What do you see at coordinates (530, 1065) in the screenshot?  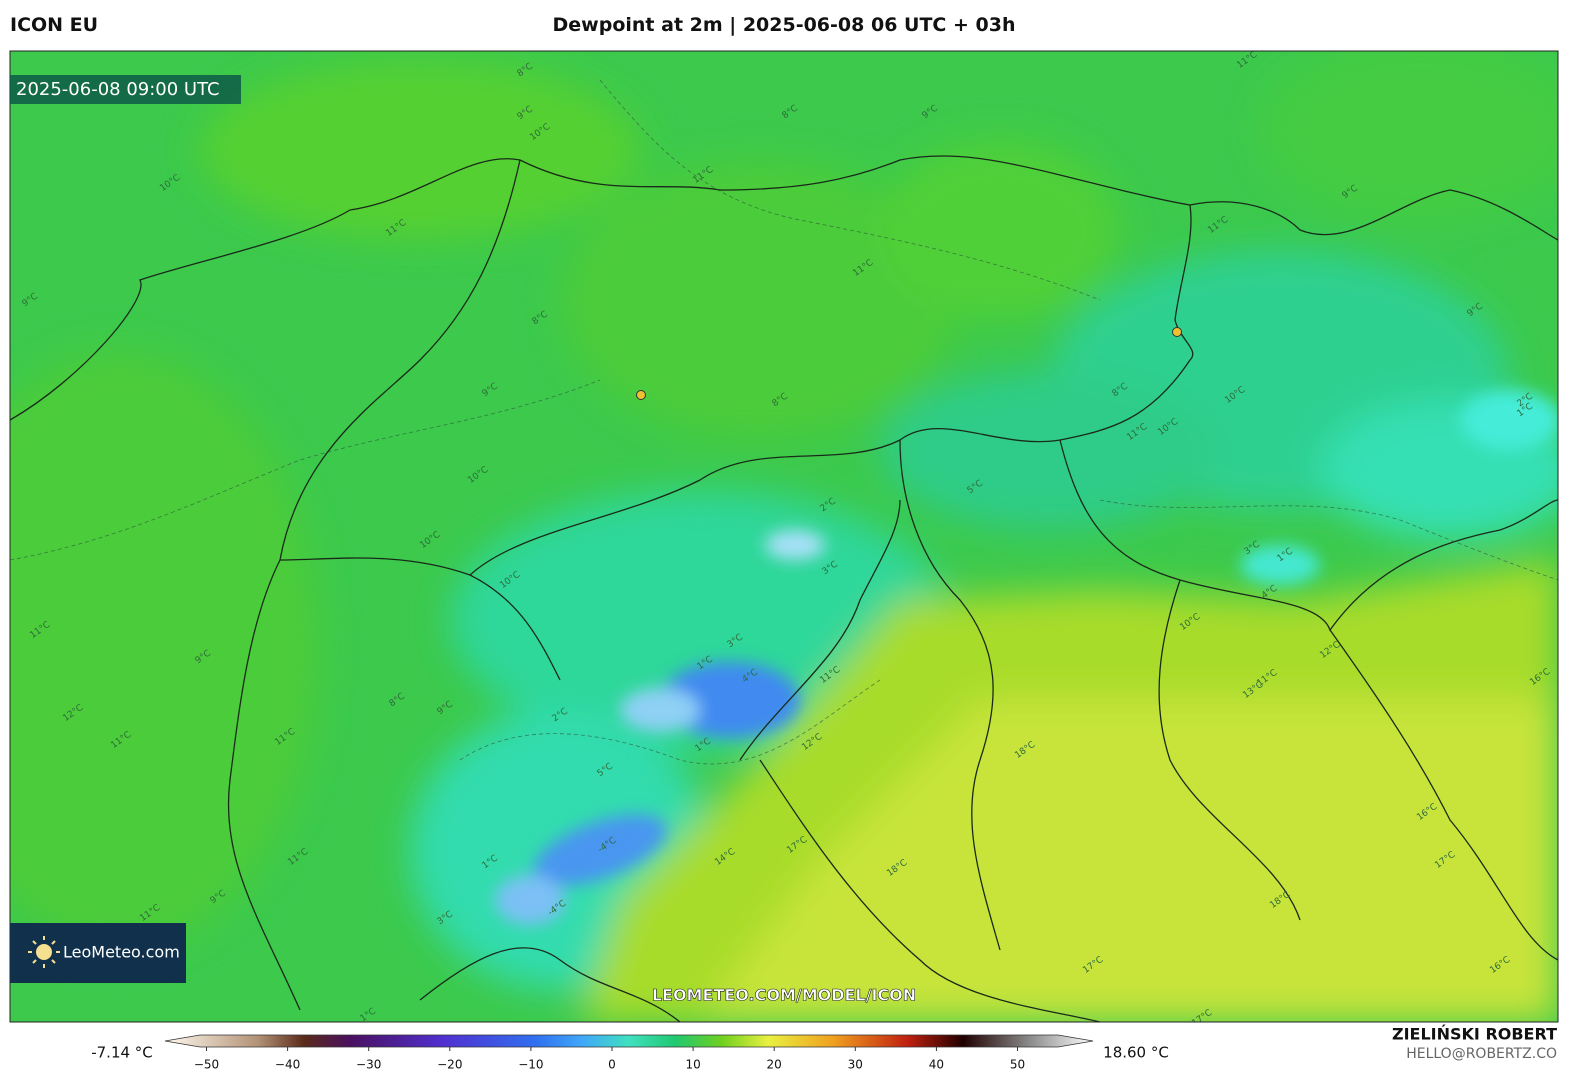 I see `colorbar-tick-label: −10` at bounding box center [530, 1065].